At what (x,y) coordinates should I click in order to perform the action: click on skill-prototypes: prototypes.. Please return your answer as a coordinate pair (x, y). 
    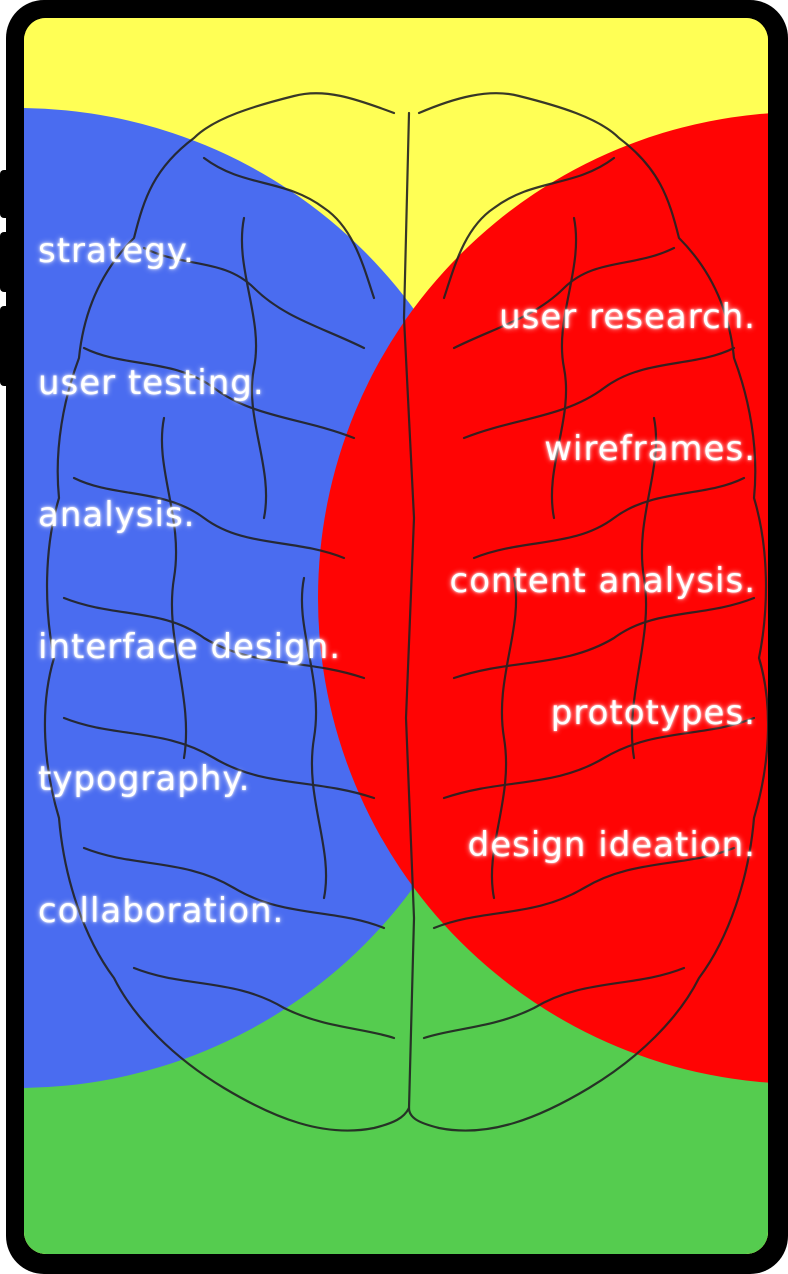
    Looking at the image, I should click on (653, 713).